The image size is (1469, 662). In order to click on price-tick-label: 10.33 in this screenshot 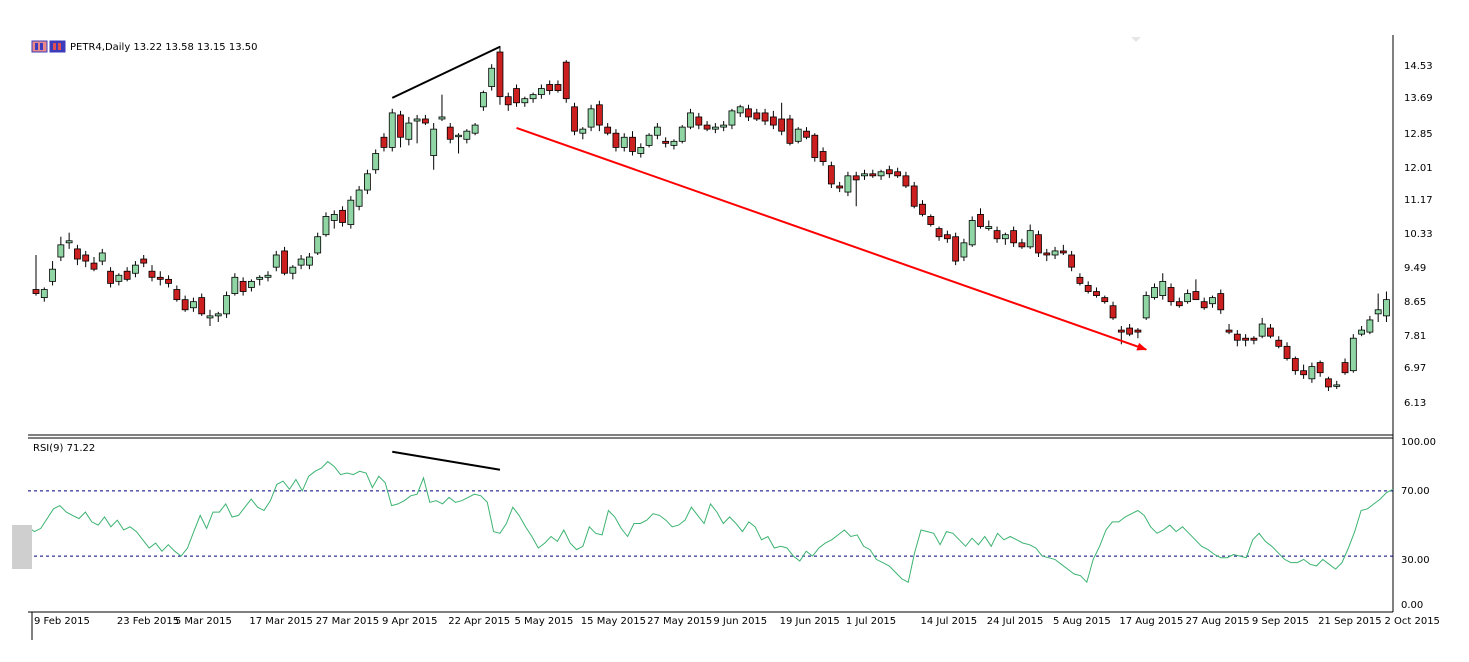, I will do `click(1418, 234)`.